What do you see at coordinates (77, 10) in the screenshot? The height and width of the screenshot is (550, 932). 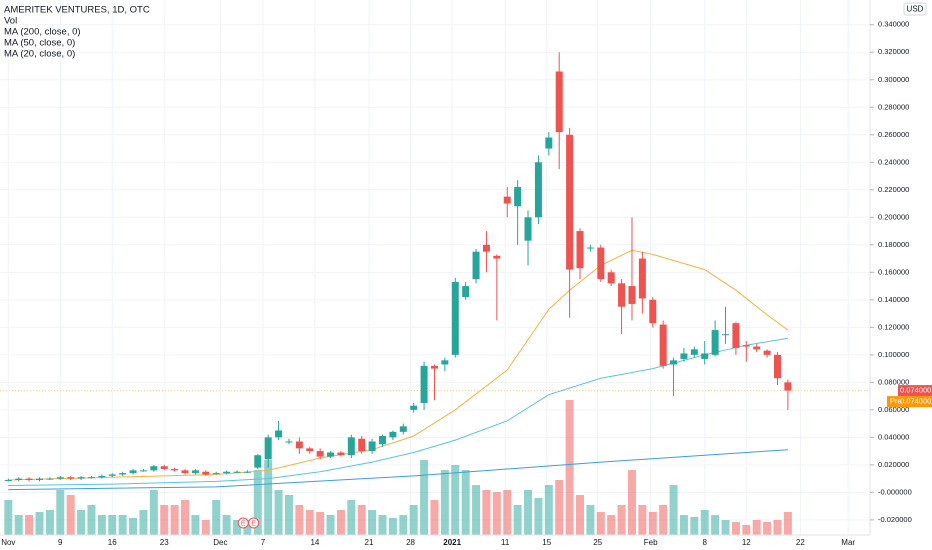 I see `chart-title: AMERITEK VENTURES, 1D, OTC` at bounding box center [77, 10].